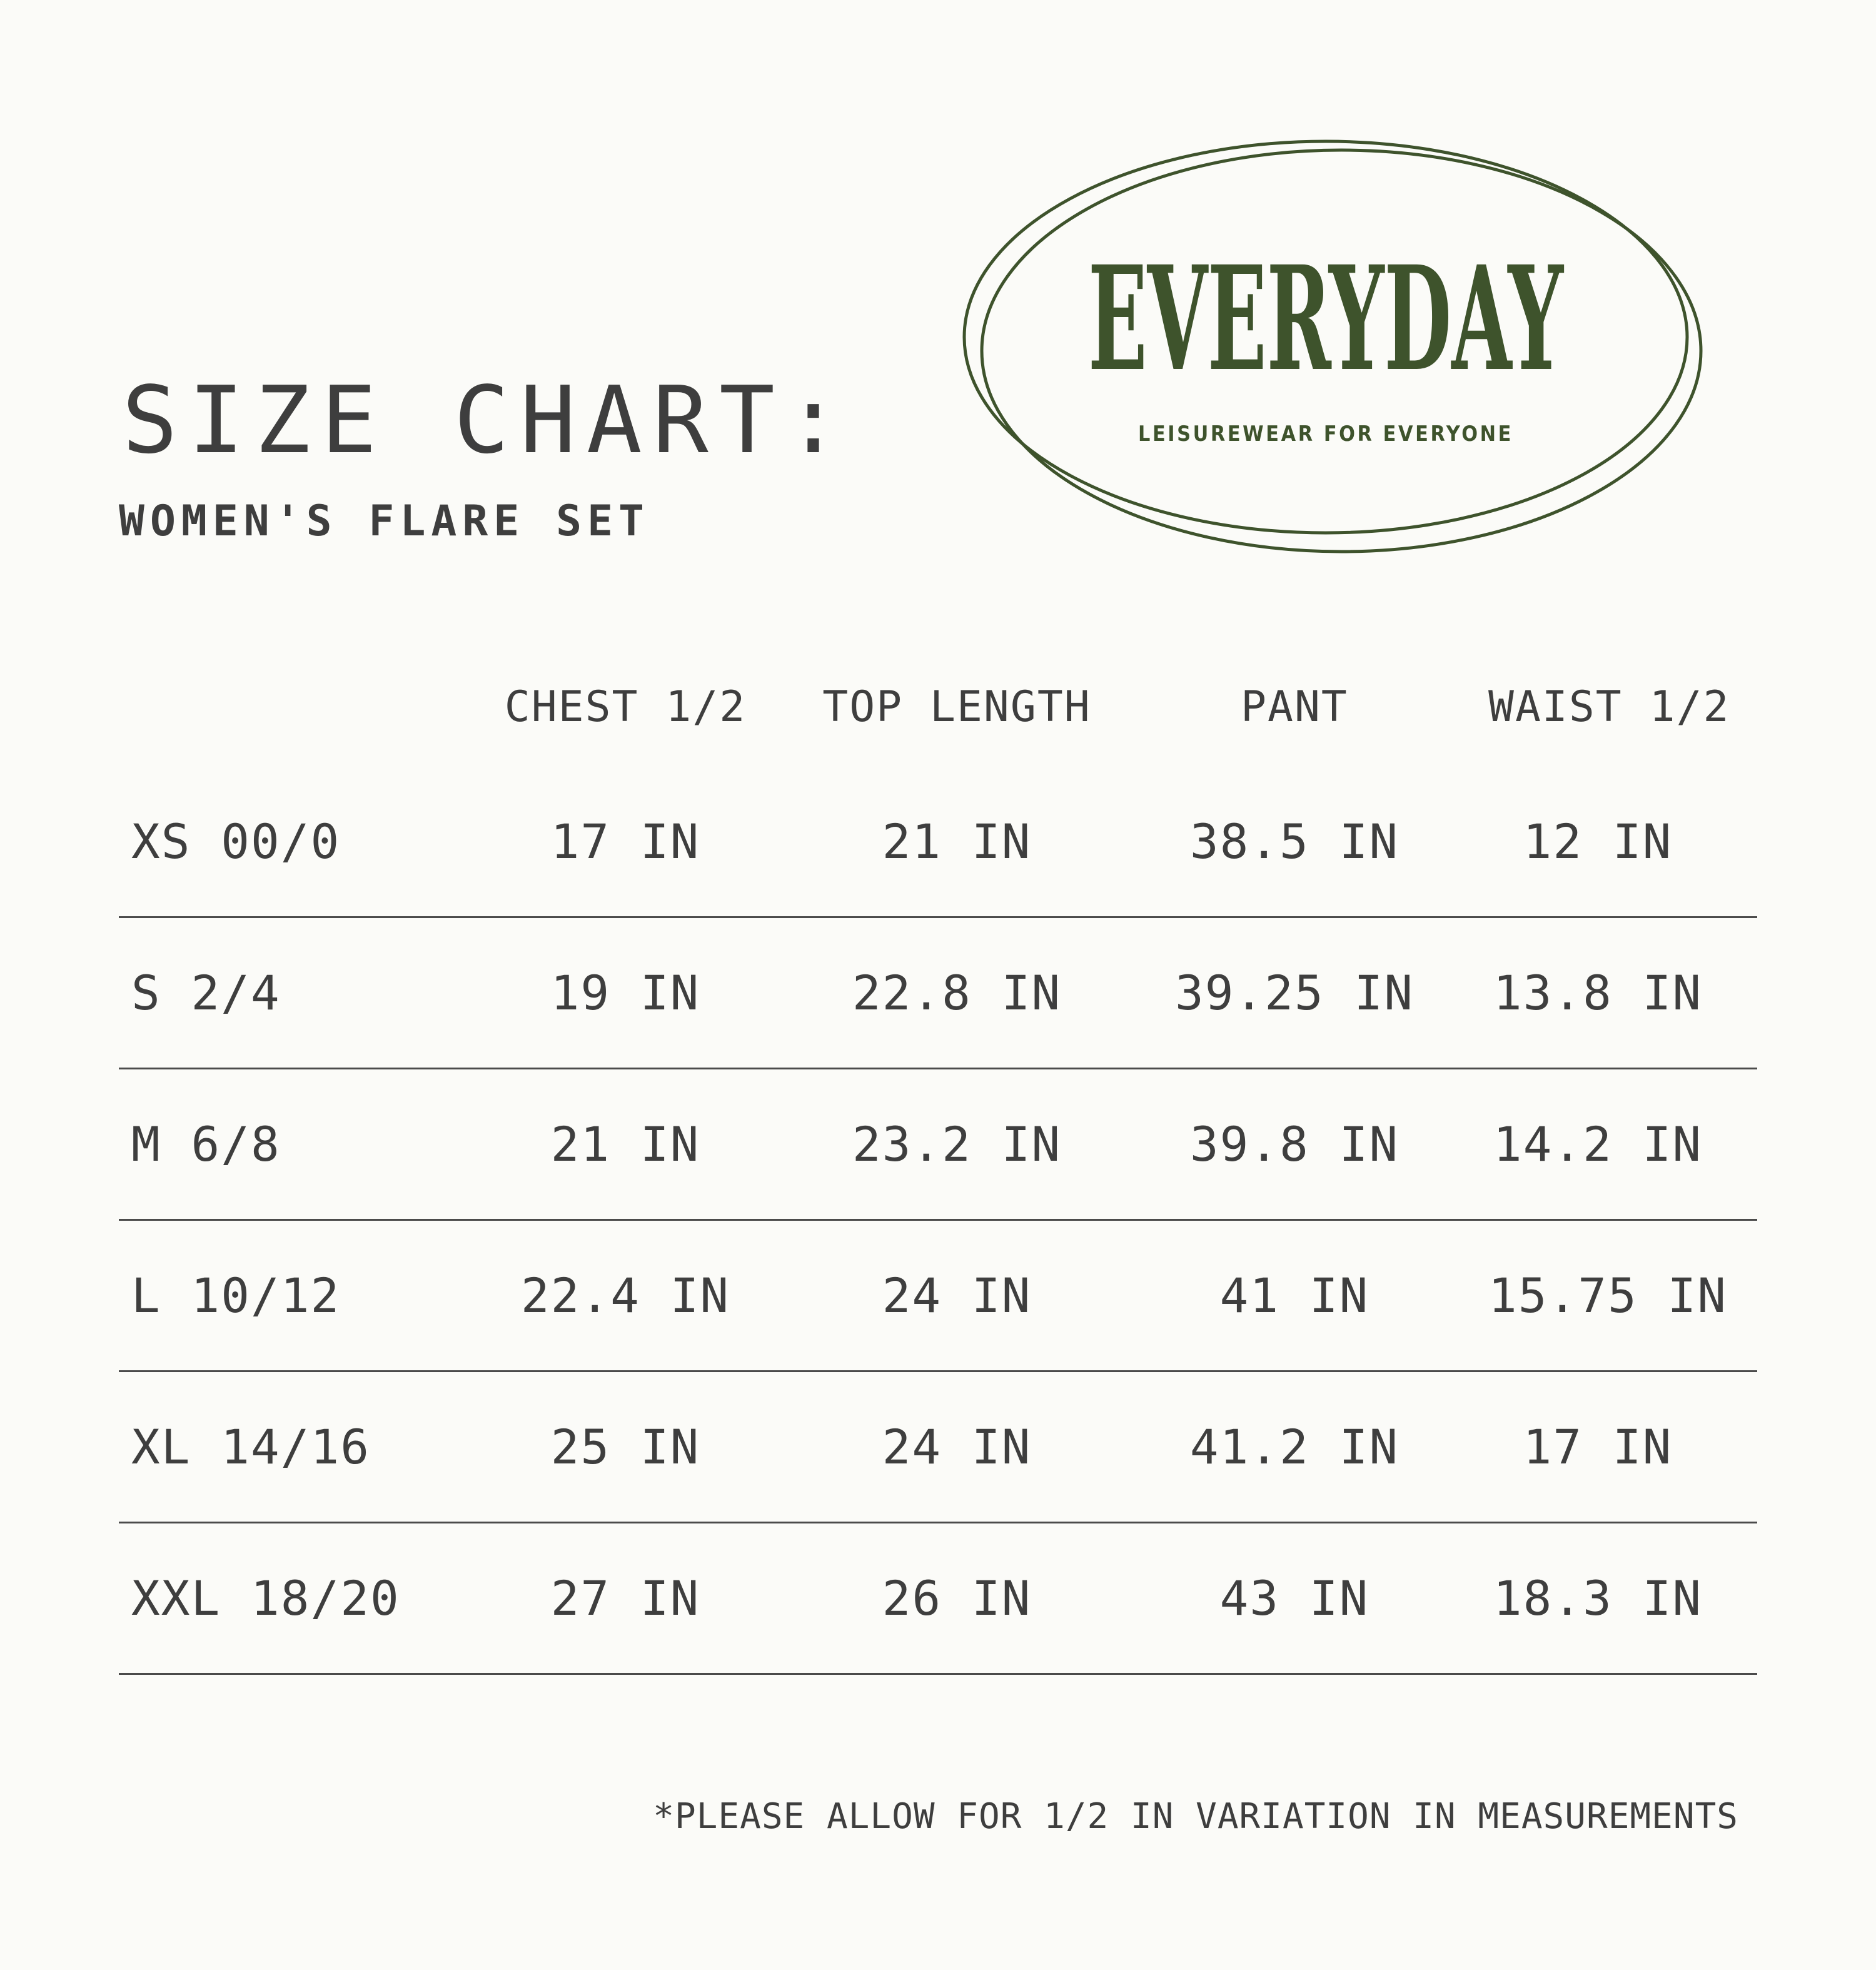 Image resolution: width=1876 pixels, height=1970 pixels. I want to click on pant-cell: 43 IN, so click(1294, 1598).